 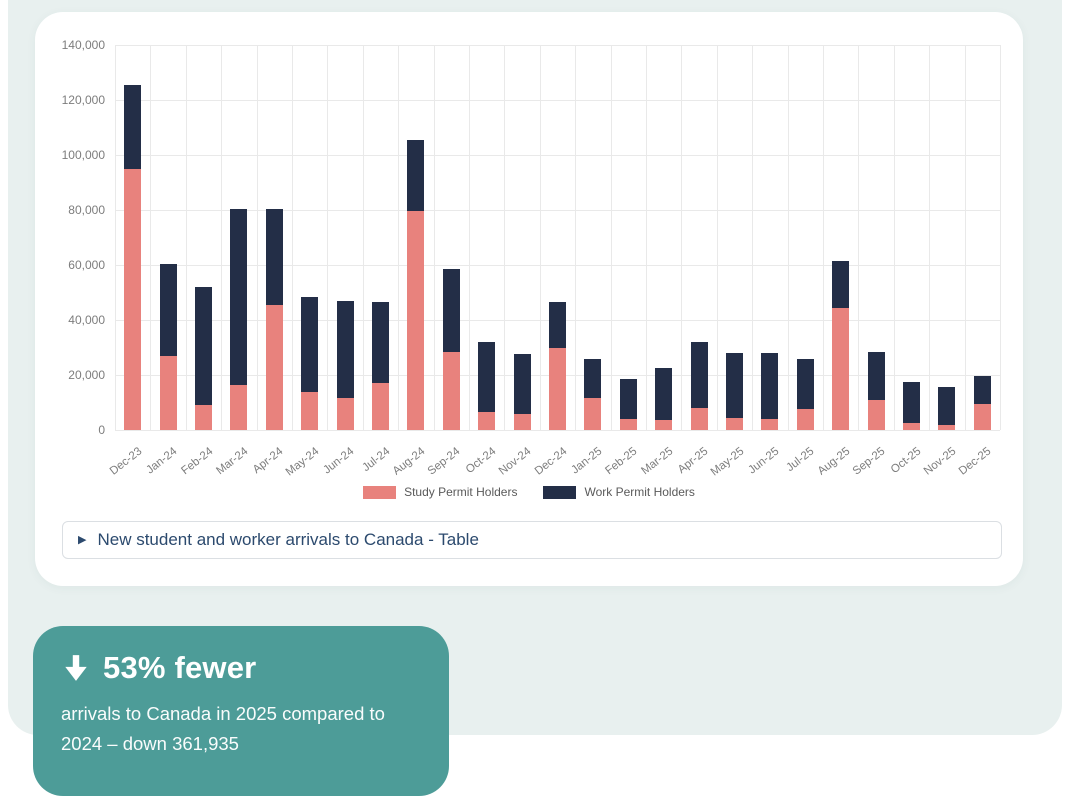 What do you see at coordinates (529, 492) in the screenshot?
I see `chart-legend: Study Permit Holders Work Permit Holders` at bounding box center [529, 492].